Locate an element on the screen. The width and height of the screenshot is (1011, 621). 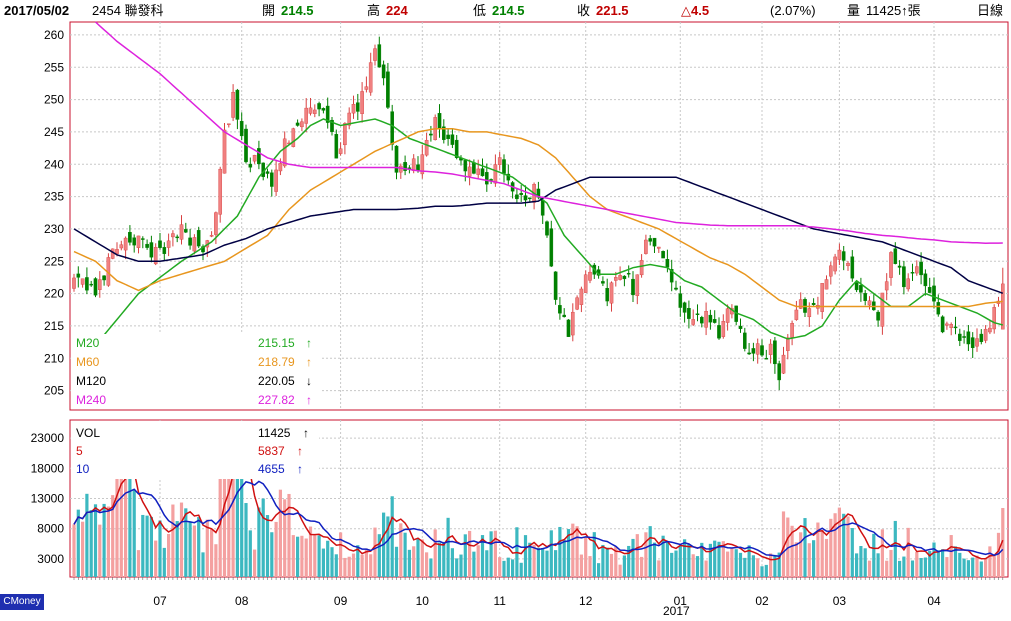
price-y-tick-label: 255 is located at coordinates (54, 67).